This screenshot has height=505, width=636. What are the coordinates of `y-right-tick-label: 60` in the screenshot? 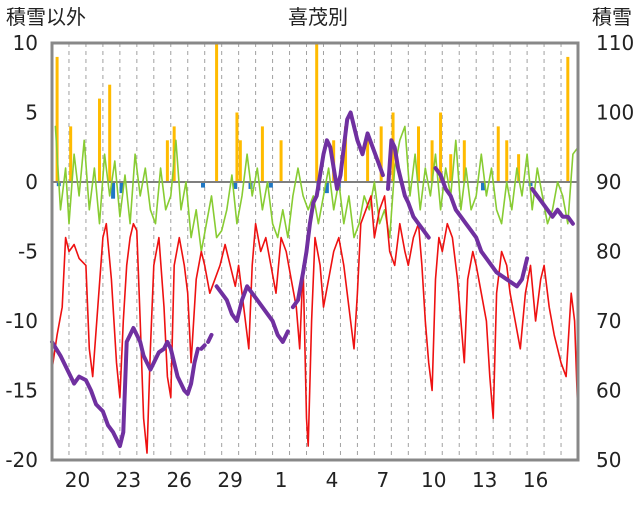 It's located at (608, 391).